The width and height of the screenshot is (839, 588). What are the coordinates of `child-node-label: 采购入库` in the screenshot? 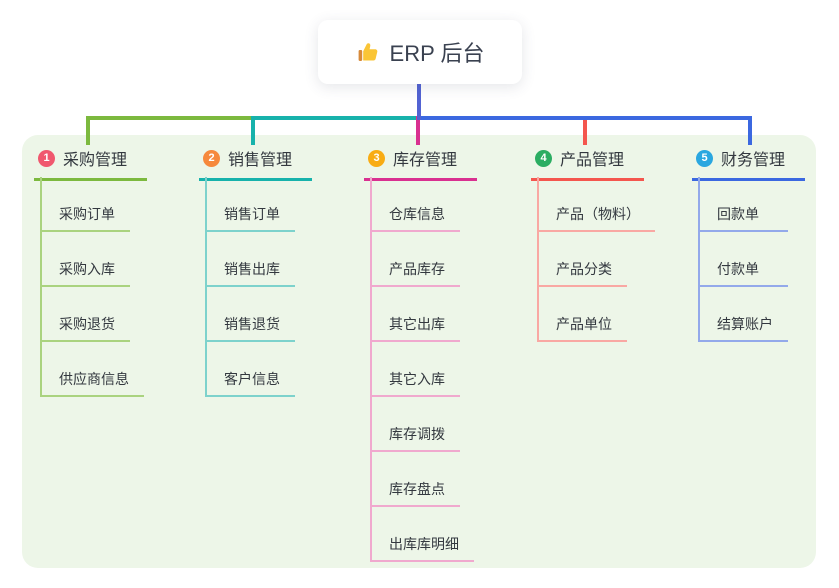 It's located at (87, 269).